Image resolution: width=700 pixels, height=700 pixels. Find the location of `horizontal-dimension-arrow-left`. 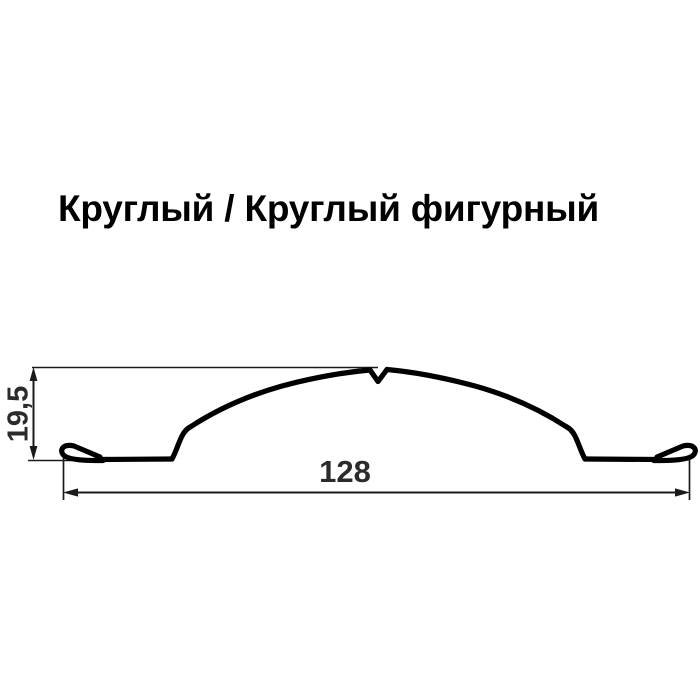

horizontal-dimension-arrow-left is located at coordinates (70, 492).